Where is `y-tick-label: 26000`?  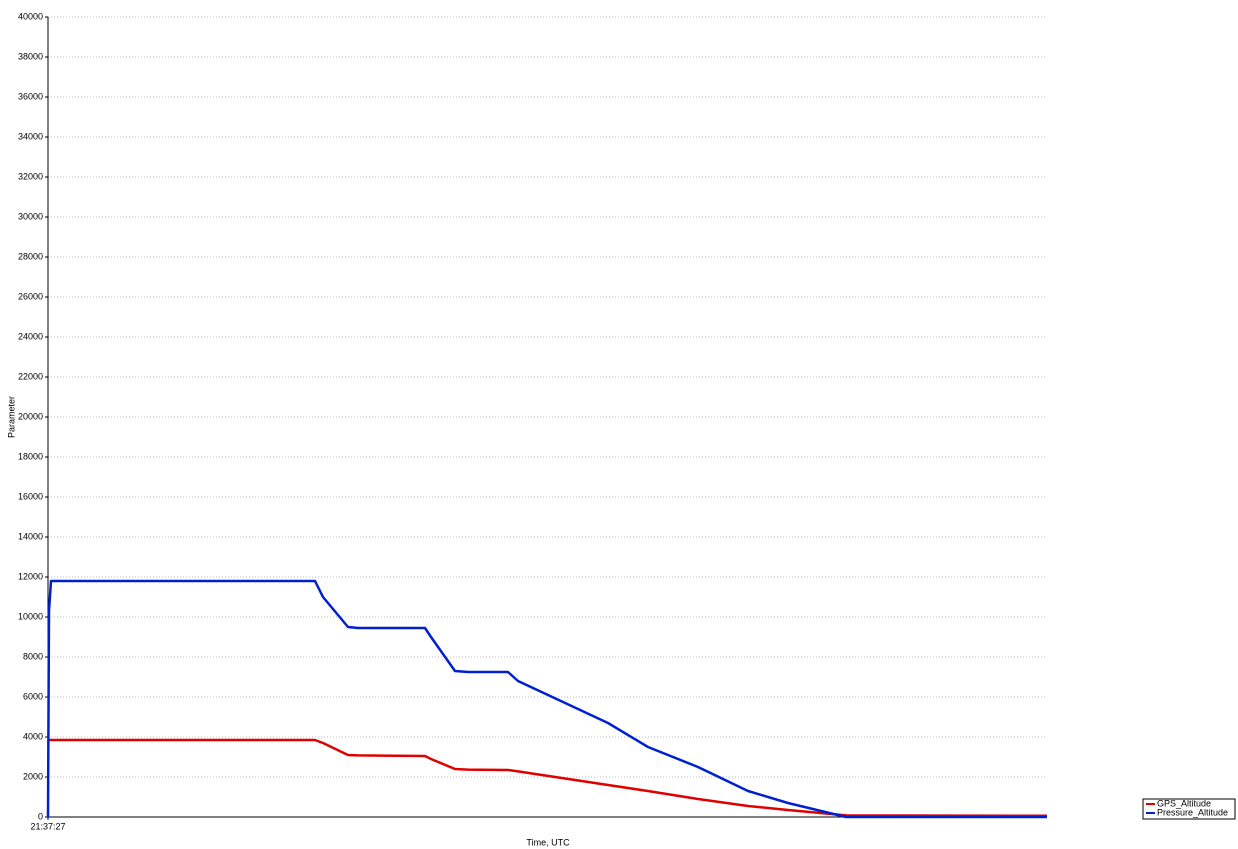
y-tick-label: 26000 is located at coordinates (30, 296).